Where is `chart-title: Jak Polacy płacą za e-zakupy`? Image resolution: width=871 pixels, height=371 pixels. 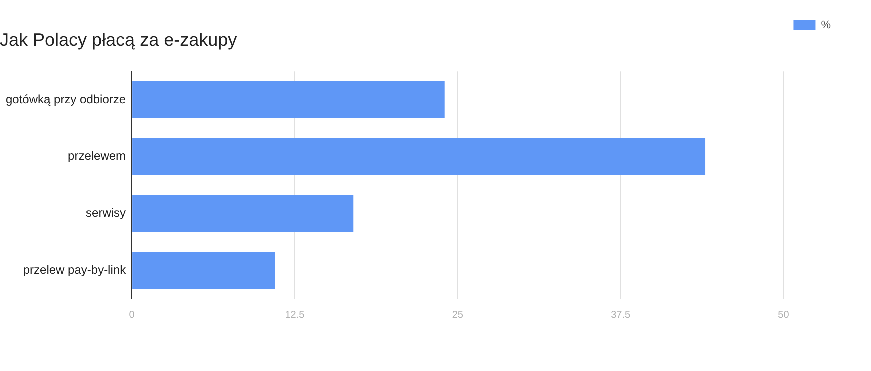
chart-title: Jak Polacy płacą za e-zakupy is located at coordinates (119, 40).